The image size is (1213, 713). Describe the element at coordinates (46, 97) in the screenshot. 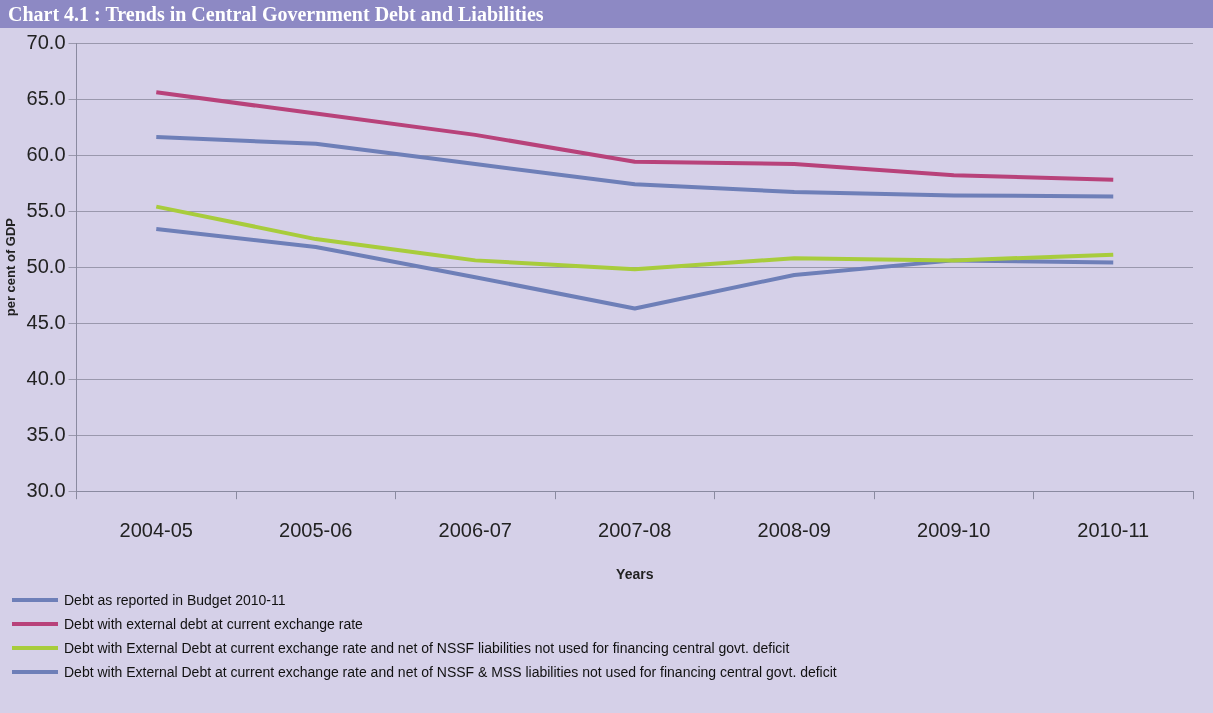

I see `y-tick-label: 65.0` at that location.